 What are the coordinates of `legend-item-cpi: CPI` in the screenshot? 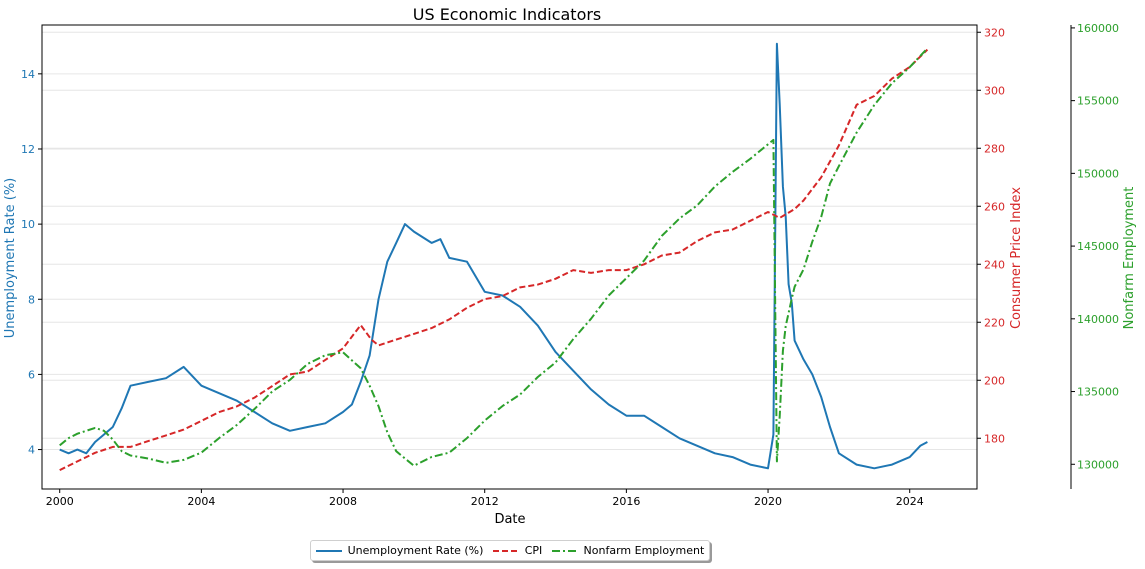 It's located at (517, 550).